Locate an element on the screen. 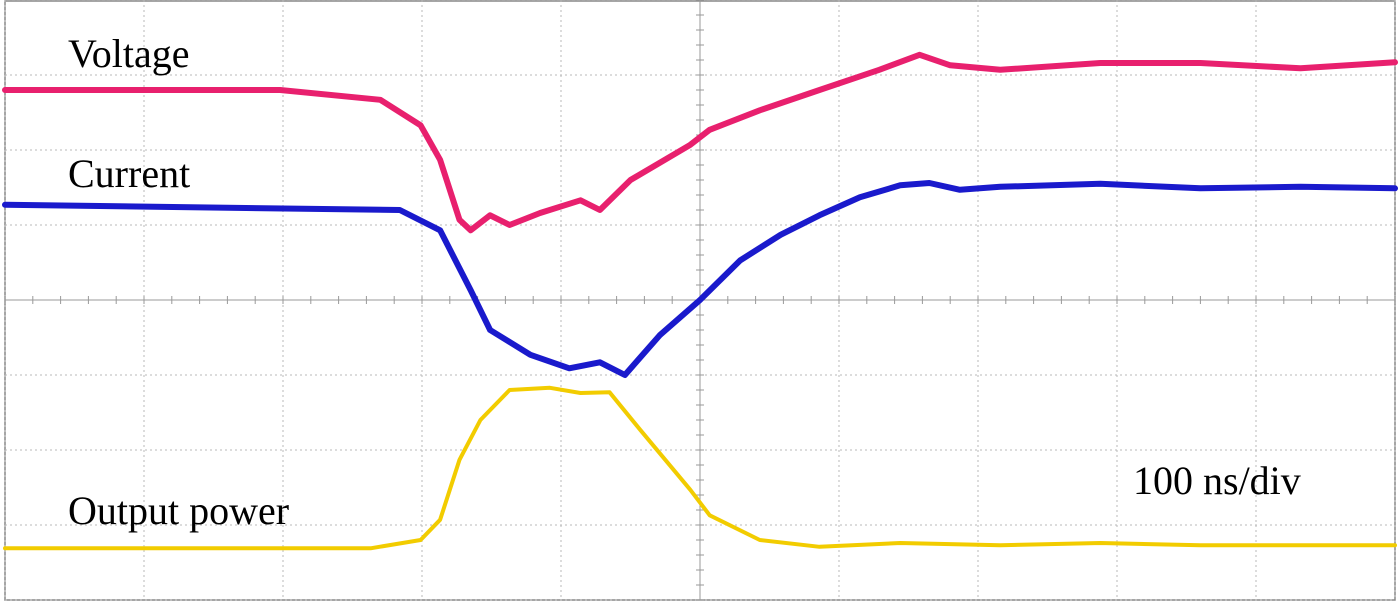  x-axis-label: 100 ns/div is located at coordinates (1217, 480).